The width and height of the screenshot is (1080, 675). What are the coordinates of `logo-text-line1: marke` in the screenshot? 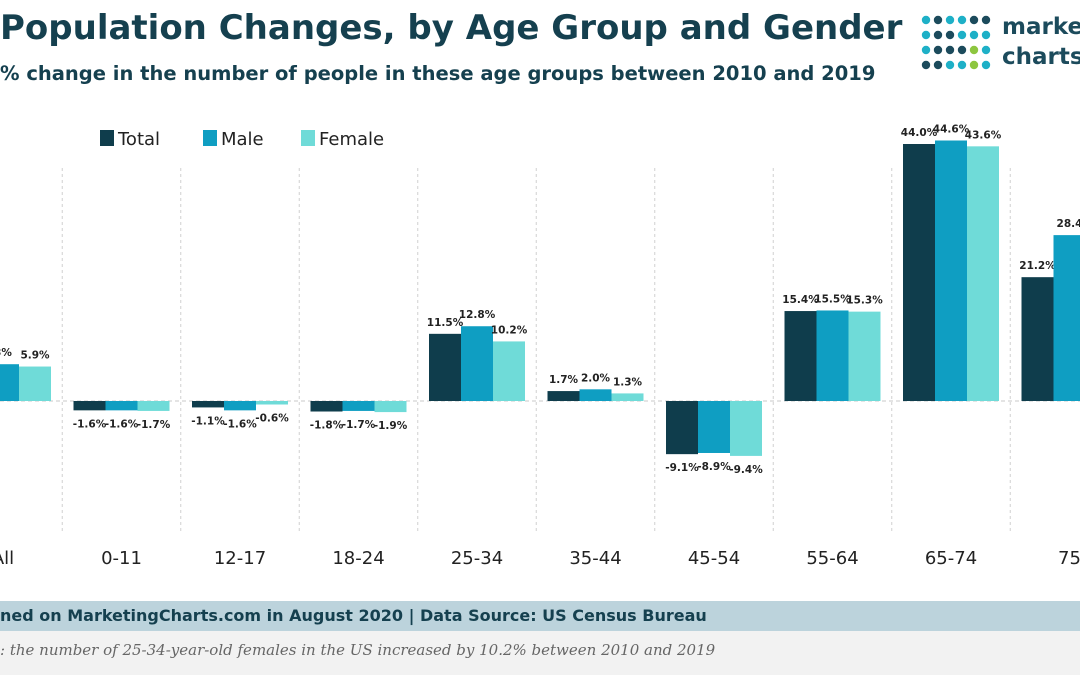 It's located at (1041, 27).